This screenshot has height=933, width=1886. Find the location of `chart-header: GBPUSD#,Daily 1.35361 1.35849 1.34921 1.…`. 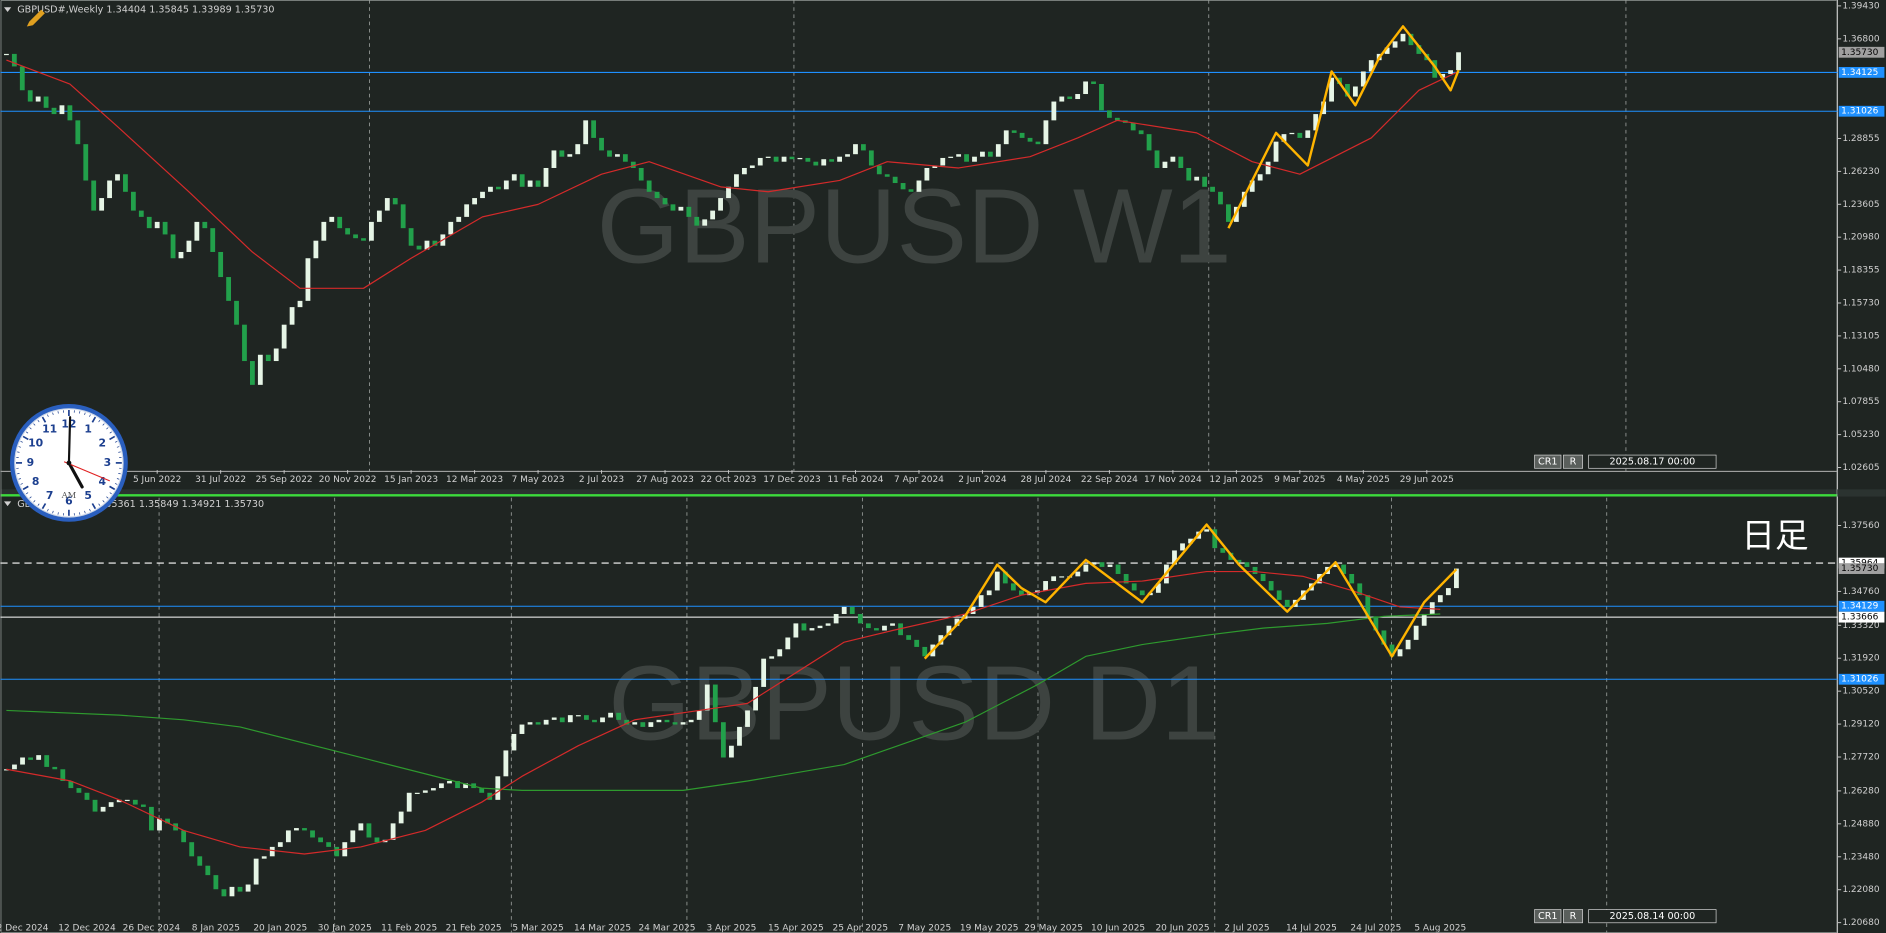

chart-header: GBPUSD#,Daily 1.35361 1.35849 1.34921 1.… is located at coordinates (140, 504).